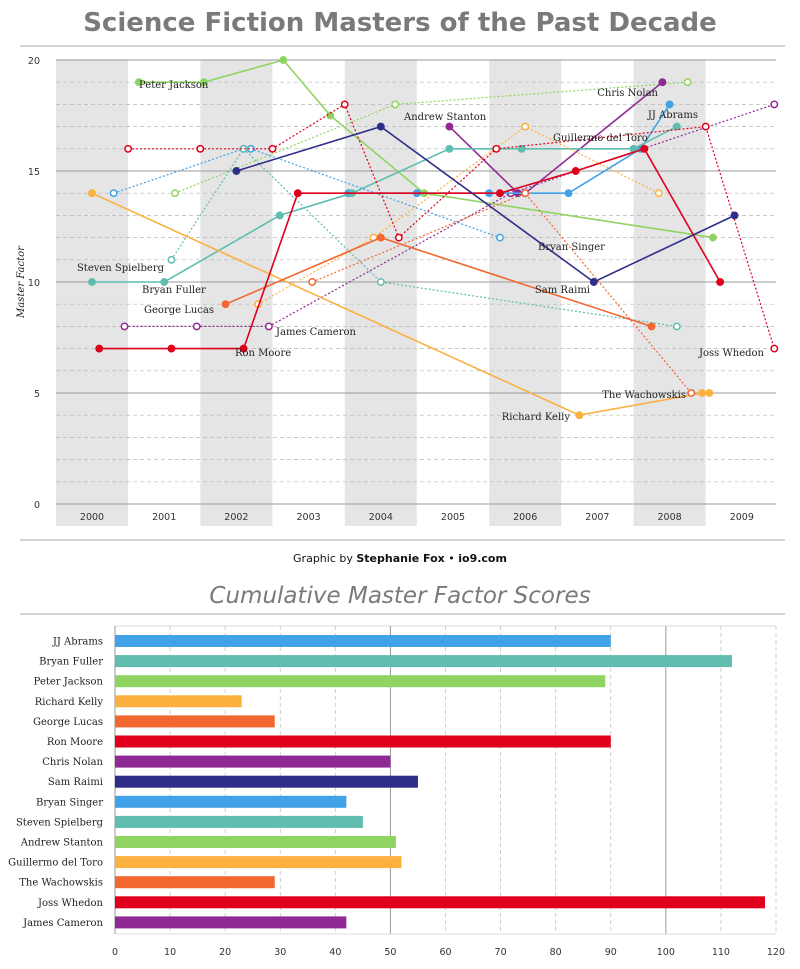  I want to click on series-label-steven-spielberg: Steven Spielberg, so click(121, 268).